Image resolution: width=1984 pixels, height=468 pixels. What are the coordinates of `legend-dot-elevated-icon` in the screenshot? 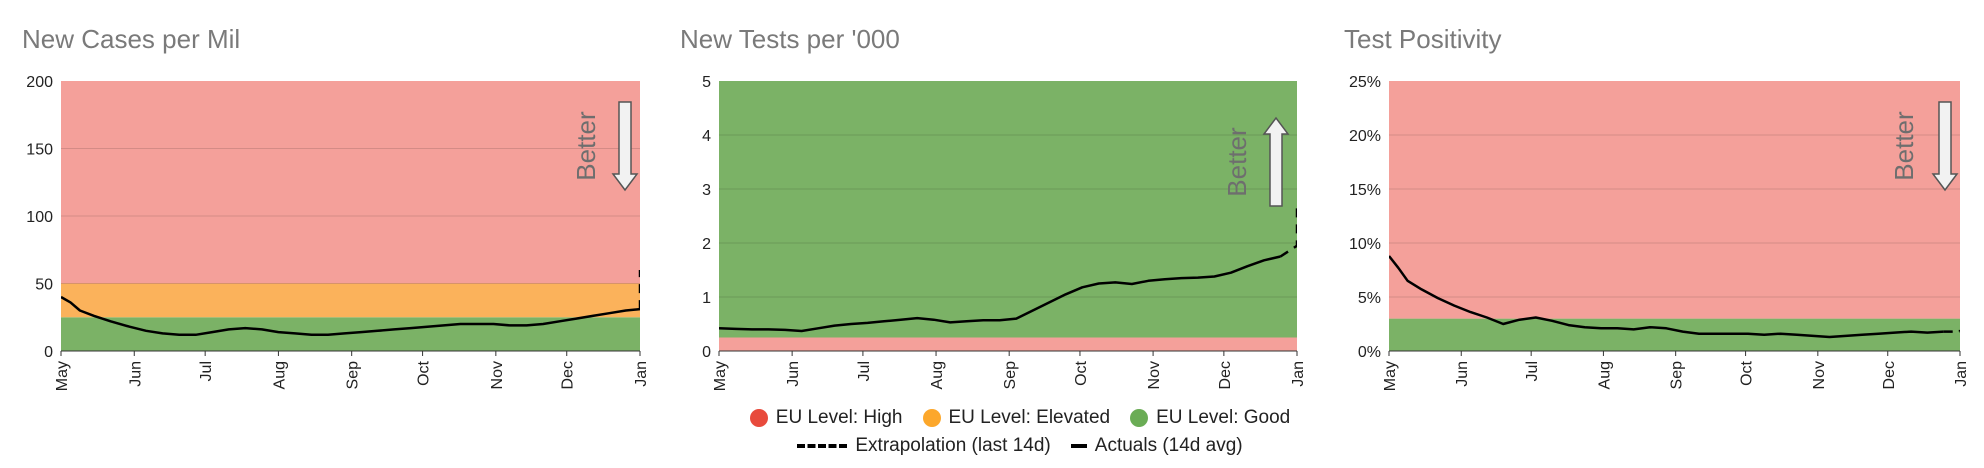 It's located at (931, 418).